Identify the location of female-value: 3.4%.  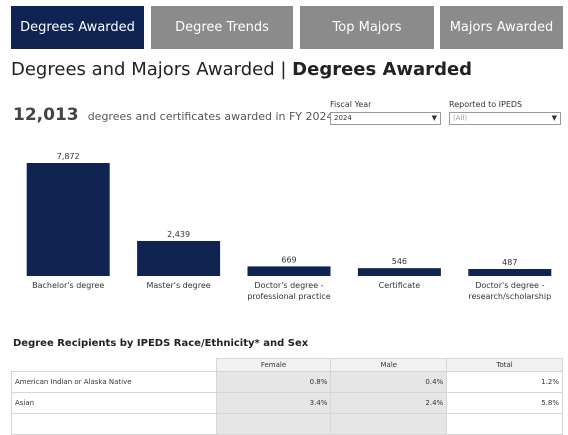
(273, 403).